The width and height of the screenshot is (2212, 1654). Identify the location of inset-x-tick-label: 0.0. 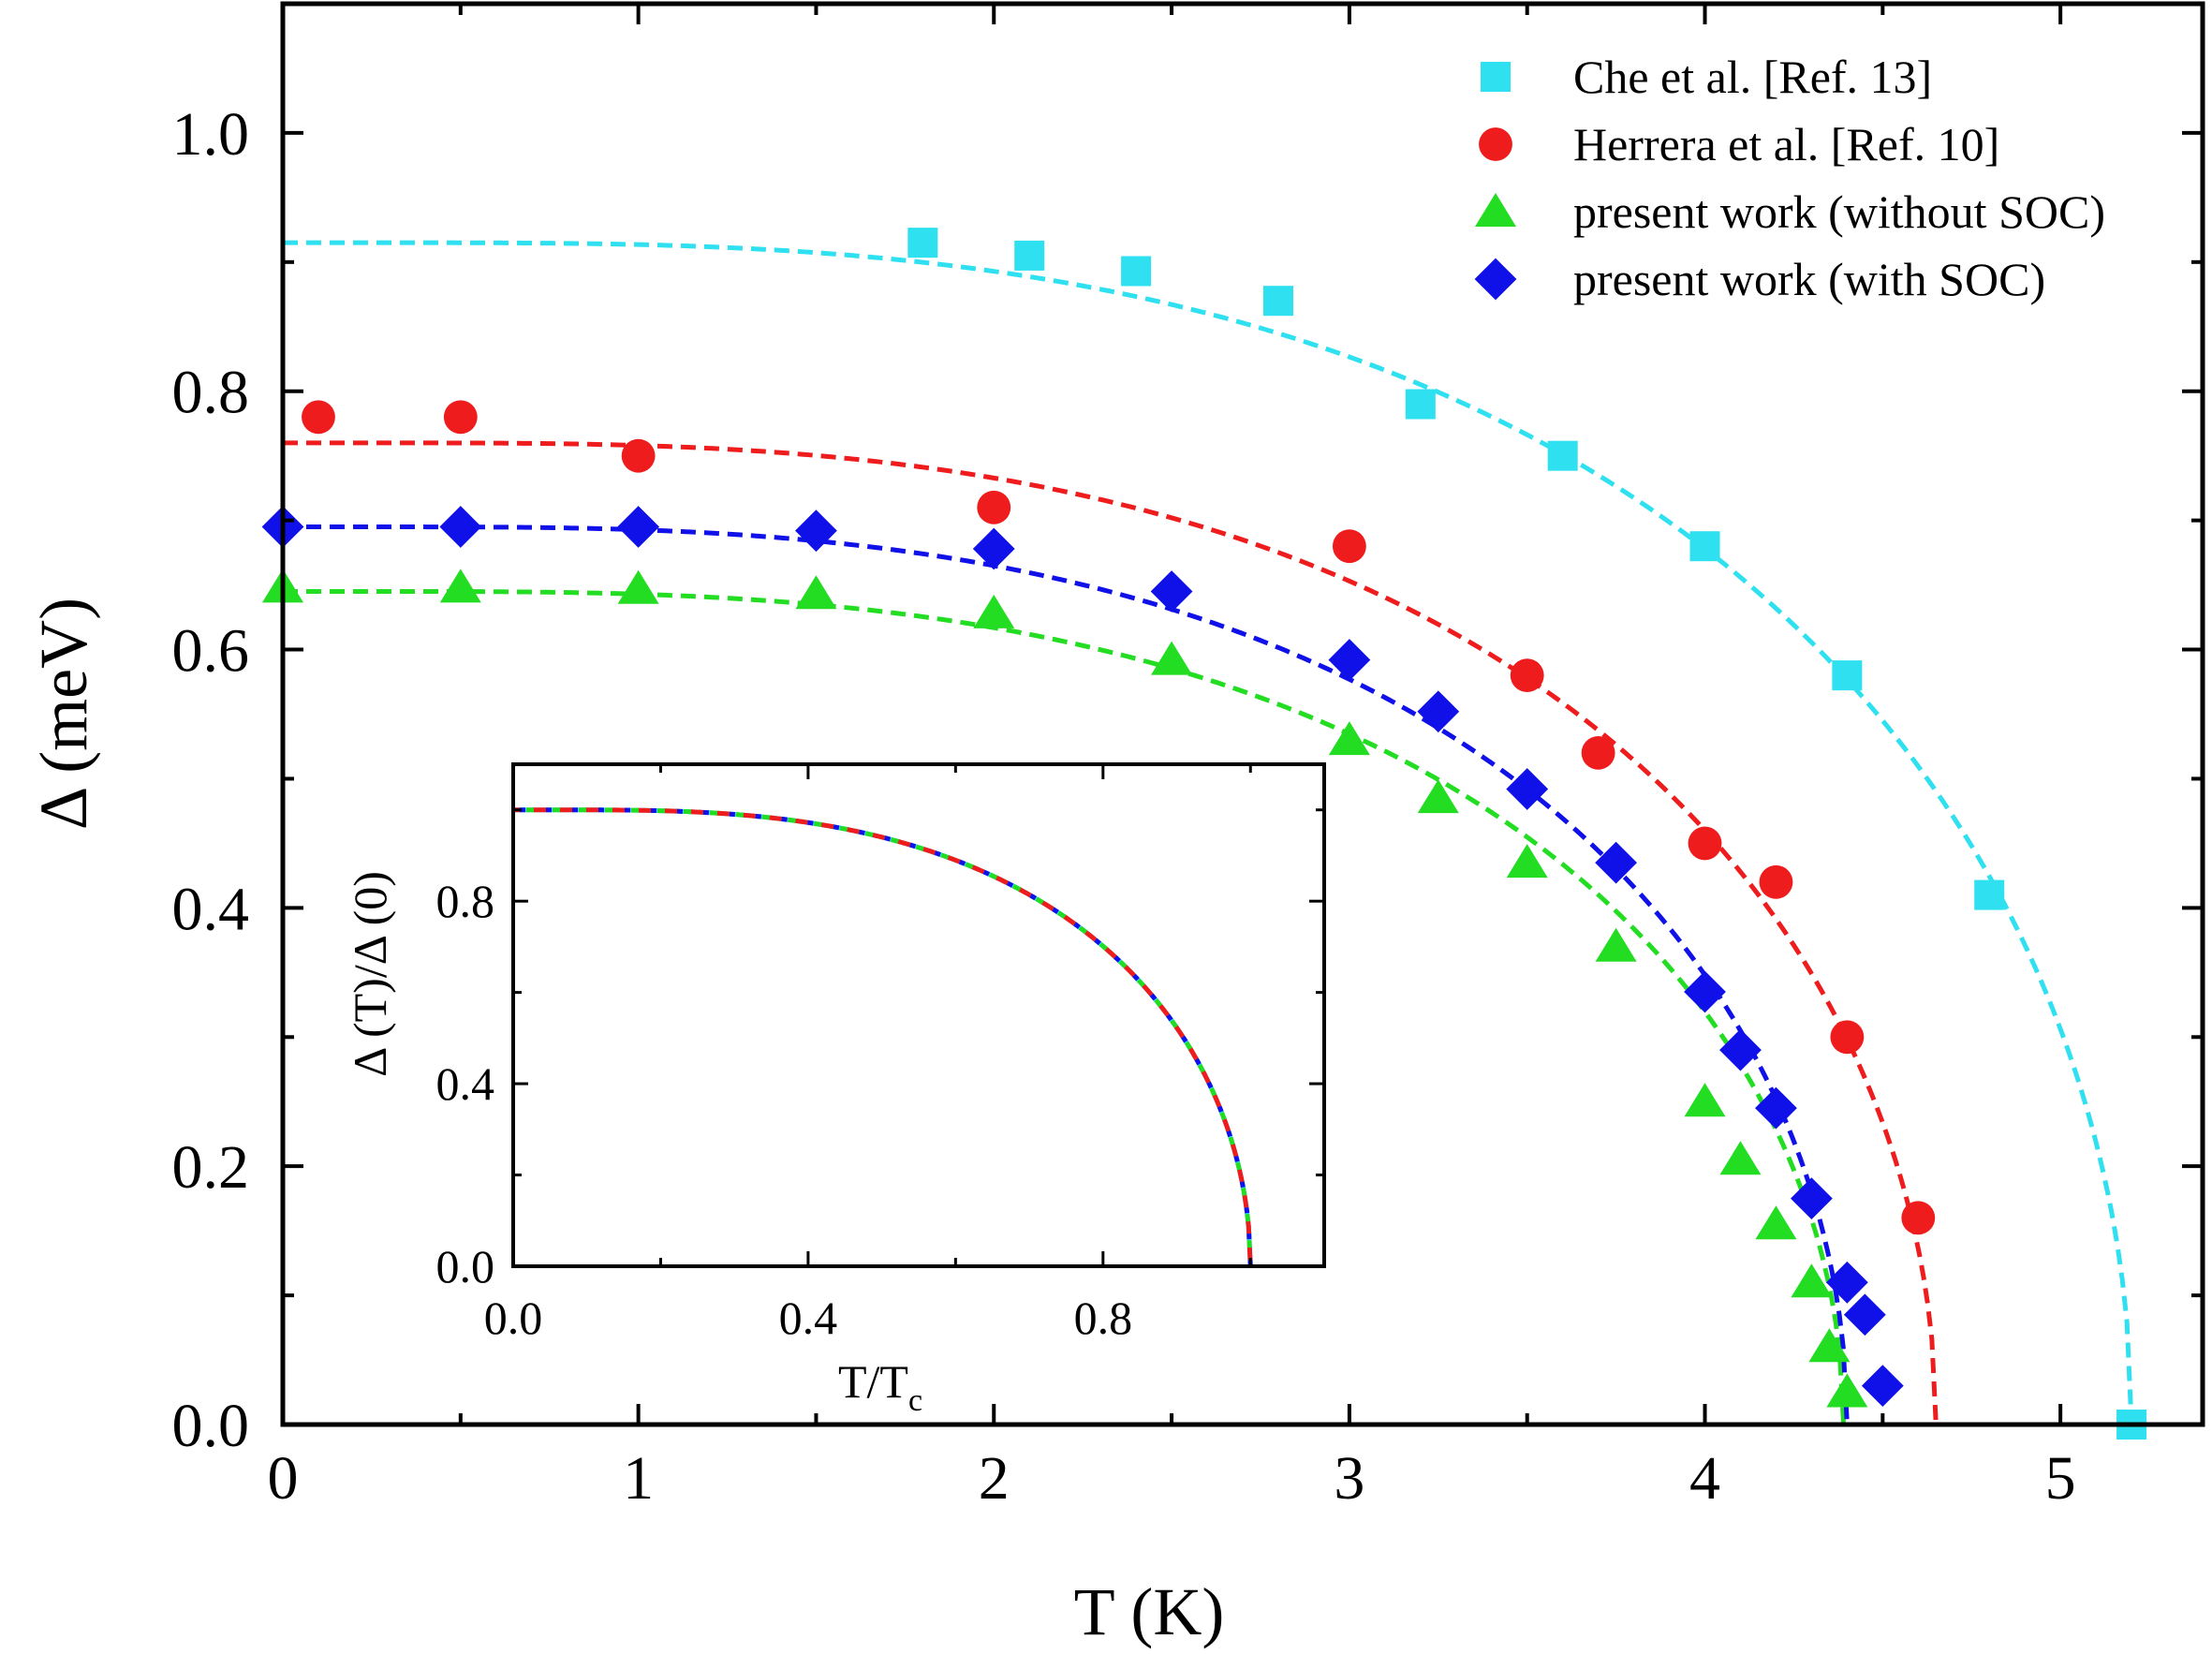
(514, 1318).